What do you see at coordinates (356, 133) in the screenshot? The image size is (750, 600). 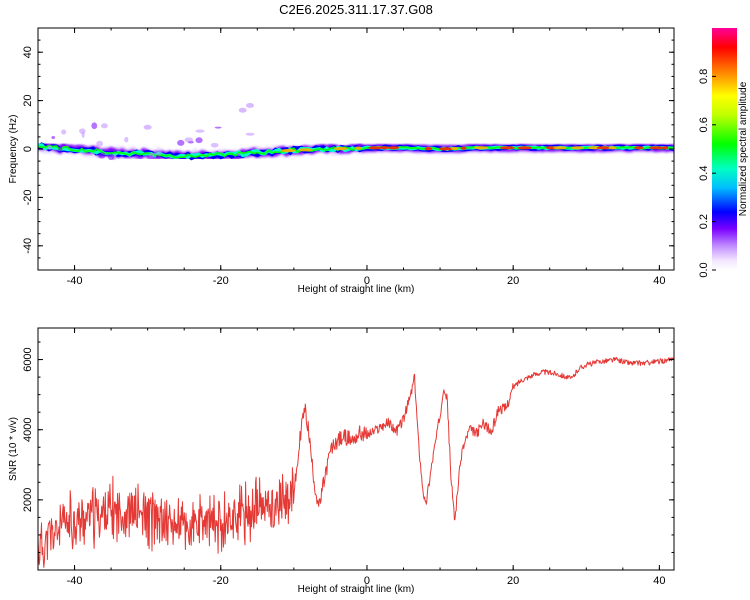 I see `spectrogram-heatmap` at bounding box center [356, 133].